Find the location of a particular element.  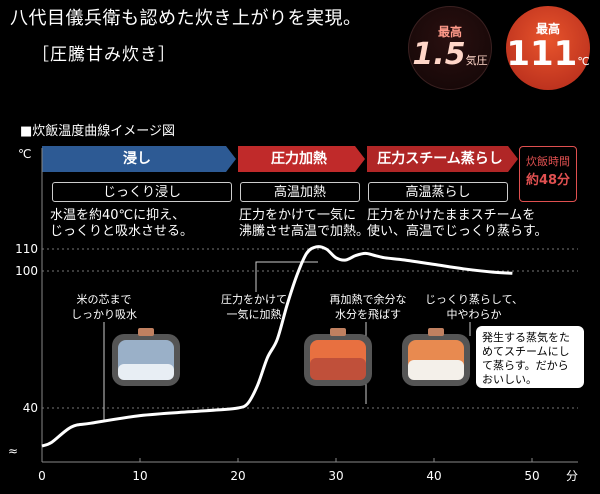

annotation-steam: じっくり蒸らして、 中やわらか is located at coordinates (474, 307).